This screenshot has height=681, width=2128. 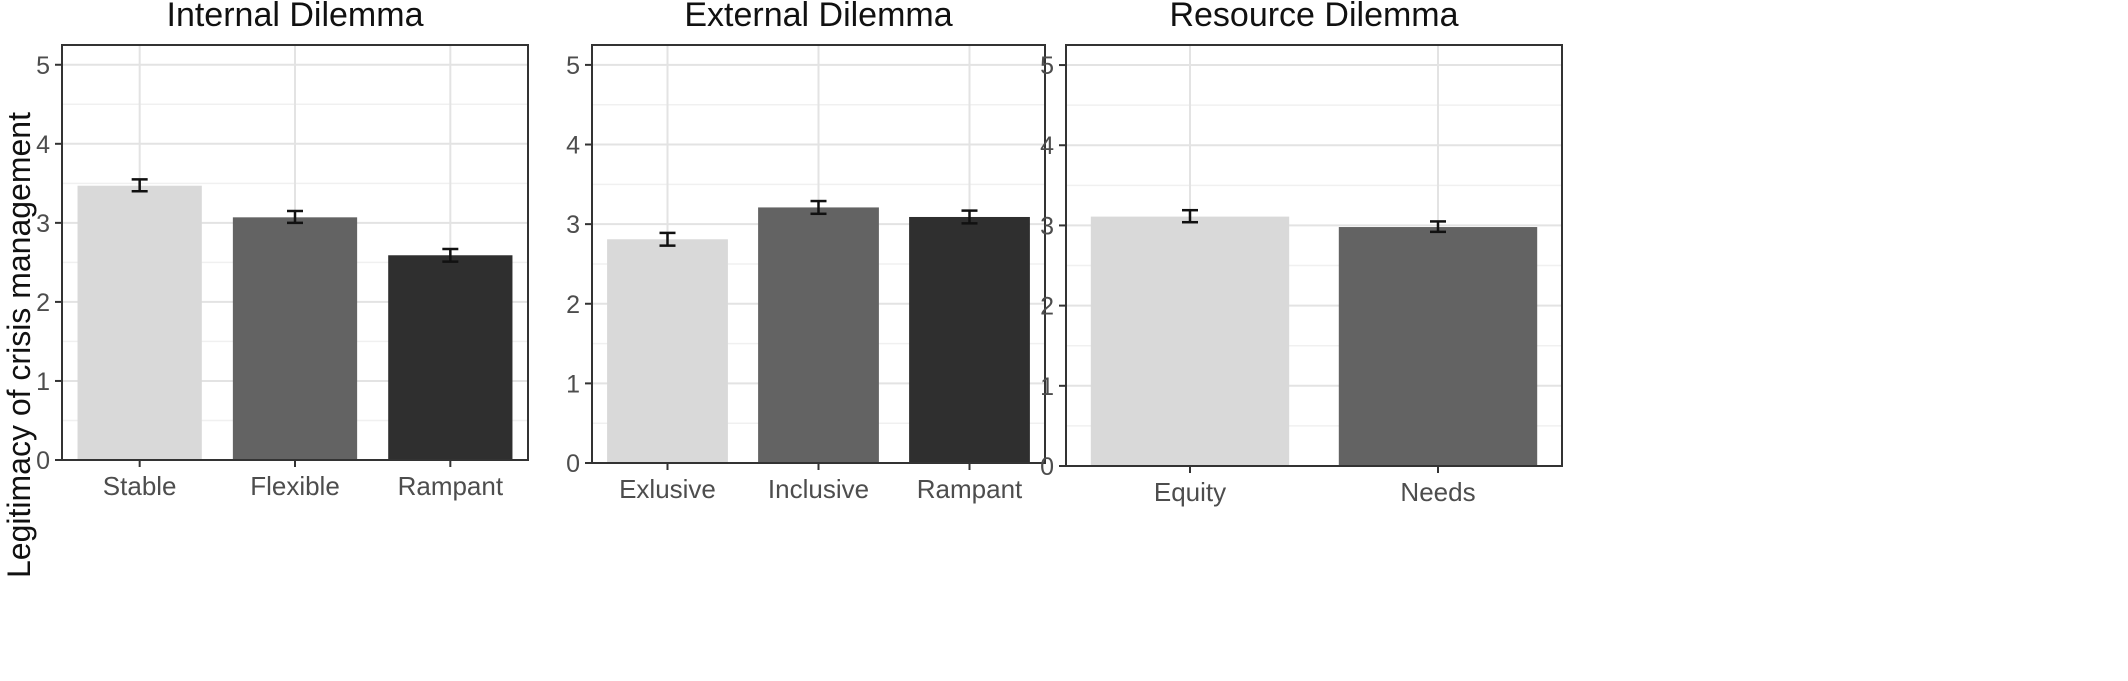 I want to click on y-axis-label: Legitimacy of crisis management, so click(x=19, y=345).